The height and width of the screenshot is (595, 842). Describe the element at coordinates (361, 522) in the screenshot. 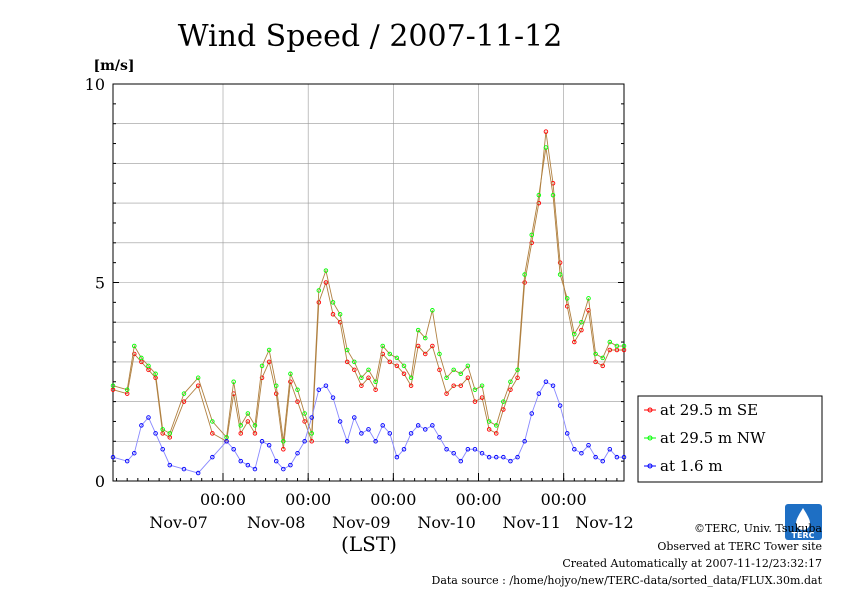

I see `x-tick-date-label: Nov-09` at that location.